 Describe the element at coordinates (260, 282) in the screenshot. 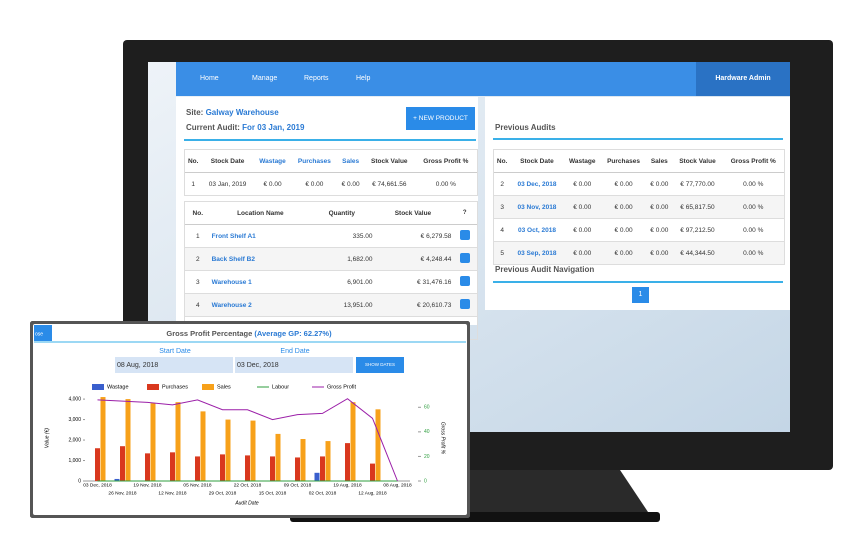

I see `table-cell: Warehouse 1` at that location.